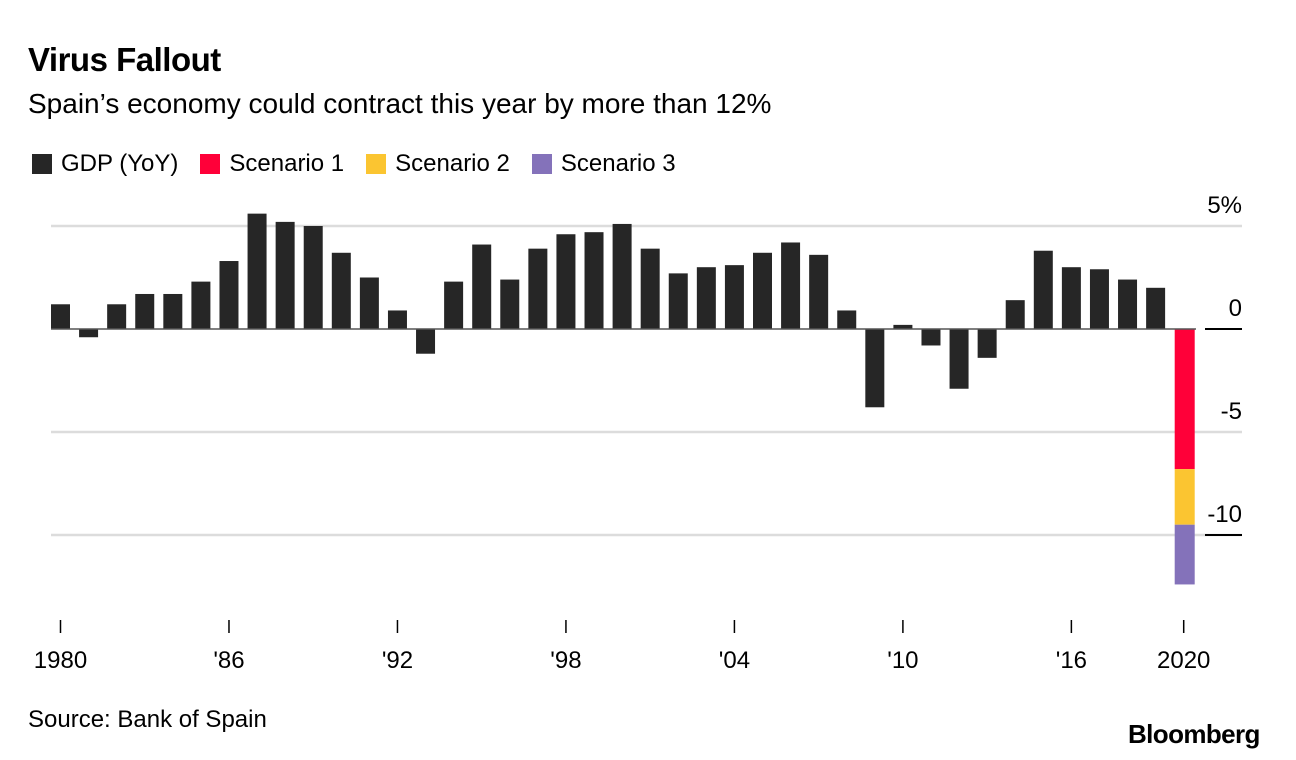  I want to click on bar-gdp-1980, so click(60, 316).